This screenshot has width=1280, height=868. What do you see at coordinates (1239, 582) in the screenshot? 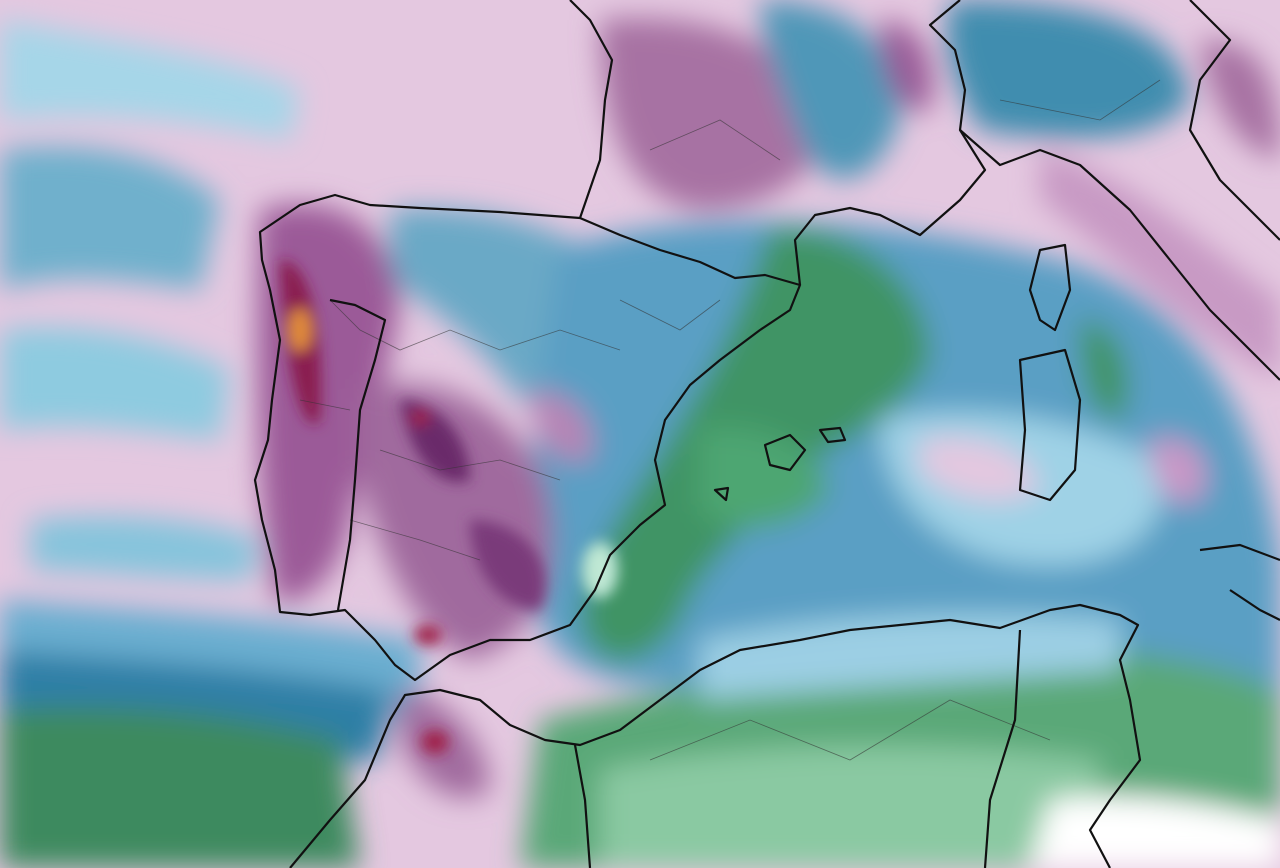
I see `coastline-sicily` at bounding box center [1239, 582].